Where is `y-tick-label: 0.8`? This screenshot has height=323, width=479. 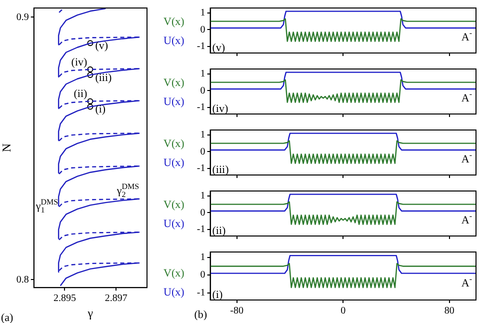 y-tick-label: 0.8 is located at coordinates (22, 280).